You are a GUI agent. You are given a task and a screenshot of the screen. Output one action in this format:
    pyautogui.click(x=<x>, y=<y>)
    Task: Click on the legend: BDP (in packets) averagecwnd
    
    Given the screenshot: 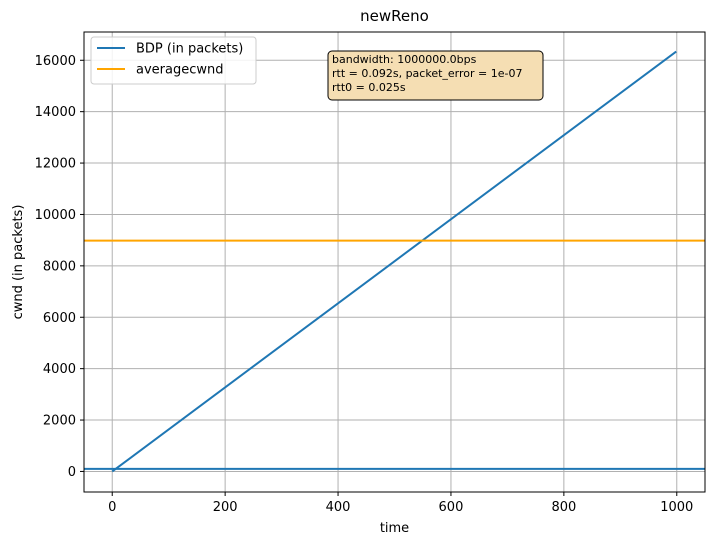 What is the action you would take?
    pyautogui.click(x=173, y=60)
    